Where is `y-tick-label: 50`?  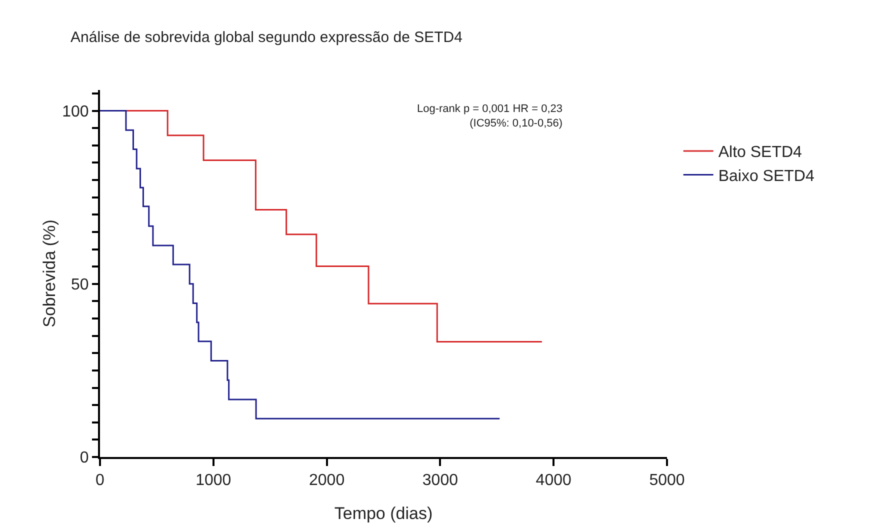
y-tick-label: 50 is located at coordinates (80, 285).